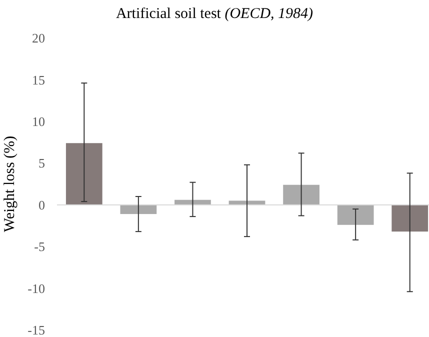  What do you see at coordinates (41, 163) in the screenshot?
I see `y-tick-label: 5` at bounding box center [41, 163].